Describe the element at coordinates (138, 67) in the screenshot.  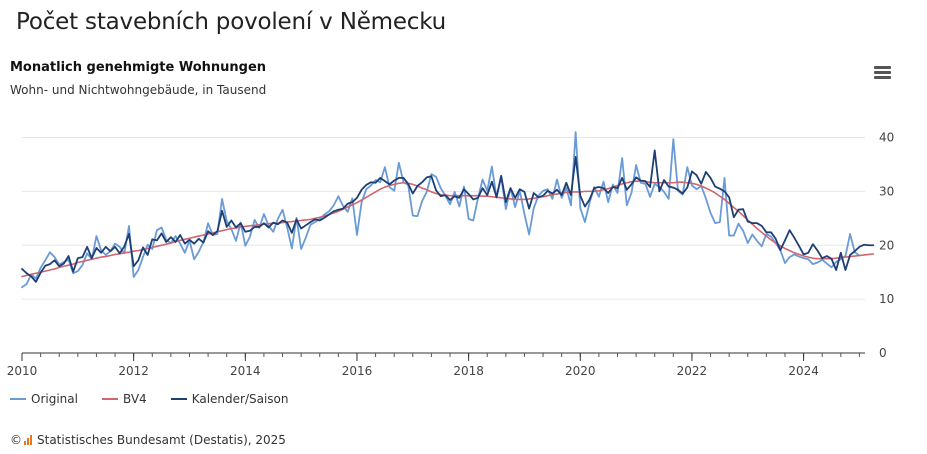
I see `chart-title: Monatlich genehmigte Wohnungen` at that location.